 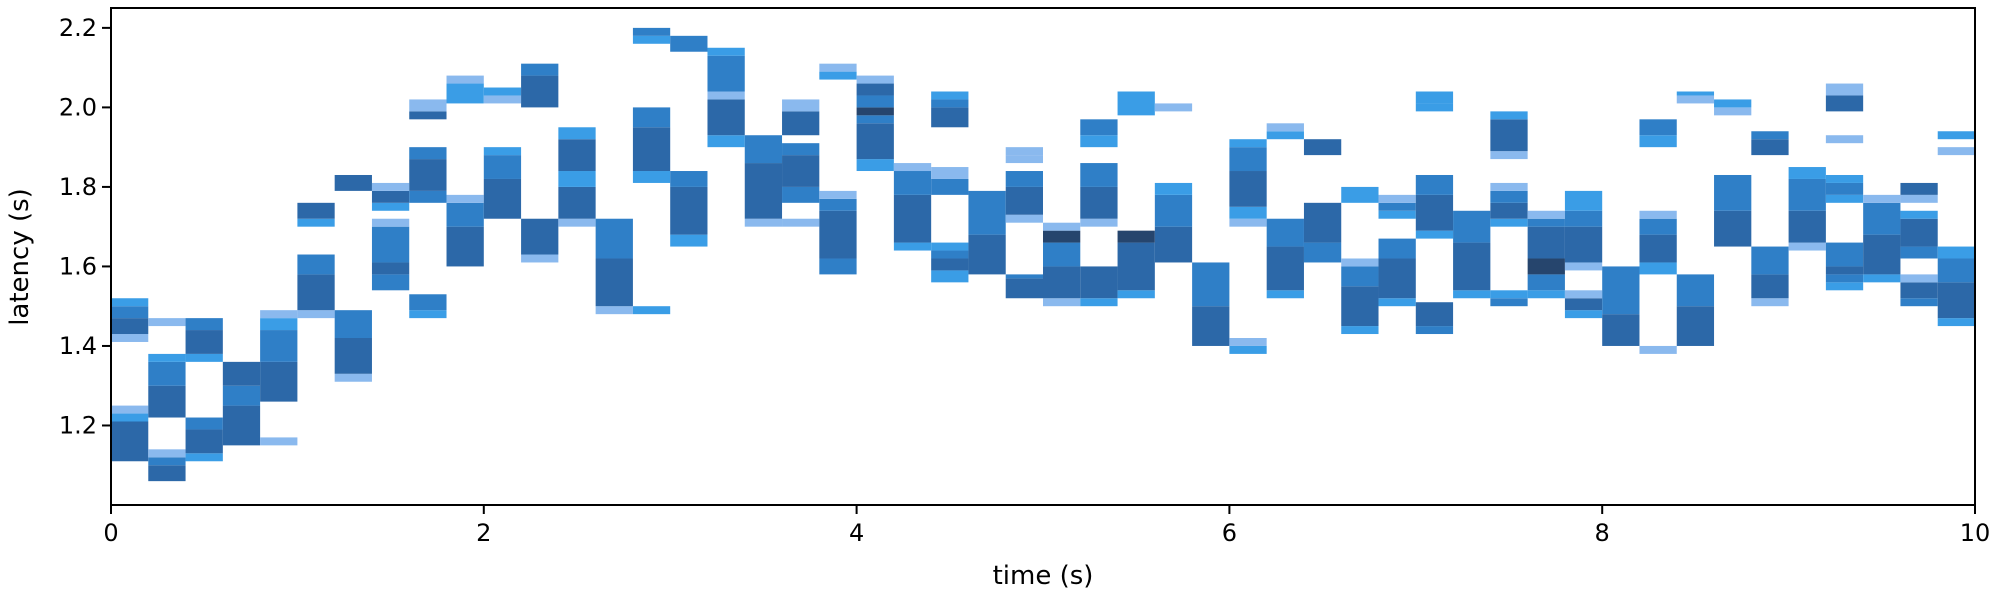 I want to click on x-axis: 0 2 4 6 8 10, so click(x=1046, y=526).